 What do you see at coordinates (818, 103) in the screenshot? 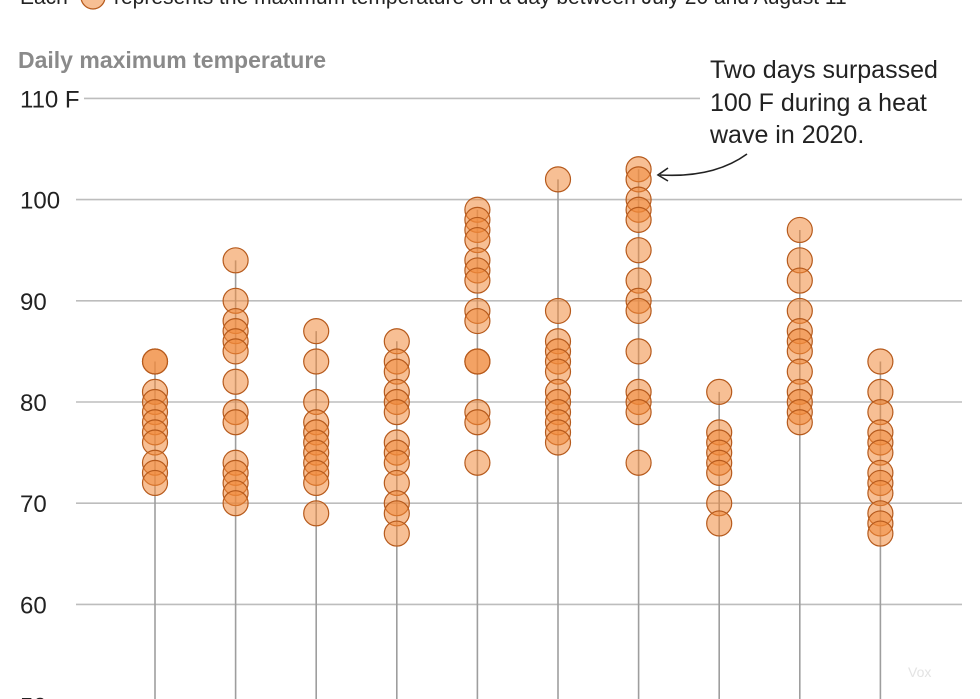
I see `annotation-line-2: 100 F during a heat` at bounding box center [818, 103].